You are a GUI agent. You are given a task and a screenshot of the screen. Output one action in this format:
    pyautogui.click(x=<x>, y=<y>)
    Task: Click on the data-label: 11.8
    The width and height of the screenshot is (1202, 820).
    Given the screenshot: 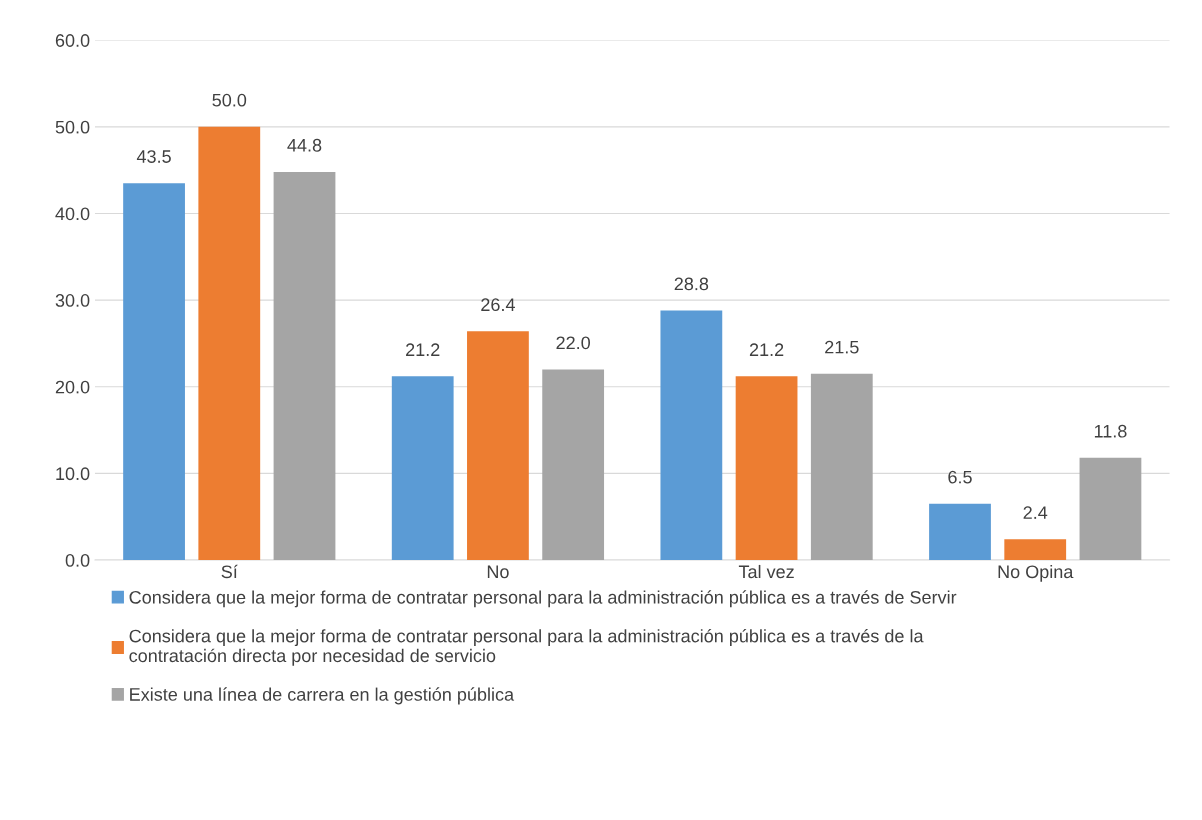 What is the action you would take?
    pyautogui.click(x=1110, y=431)
    